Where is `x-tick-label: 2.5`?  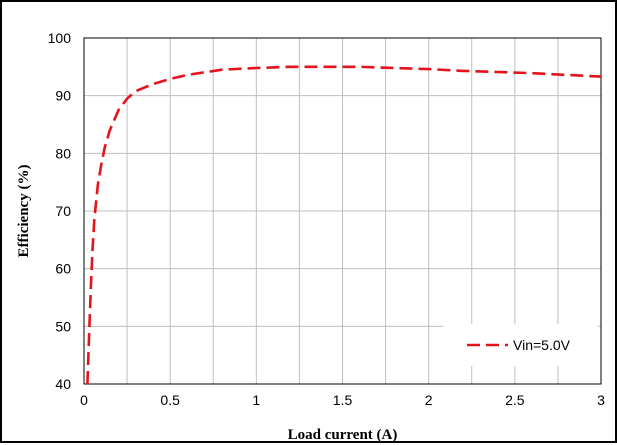 x-tick-label: 2.5 is located at coordinates (515, 400).